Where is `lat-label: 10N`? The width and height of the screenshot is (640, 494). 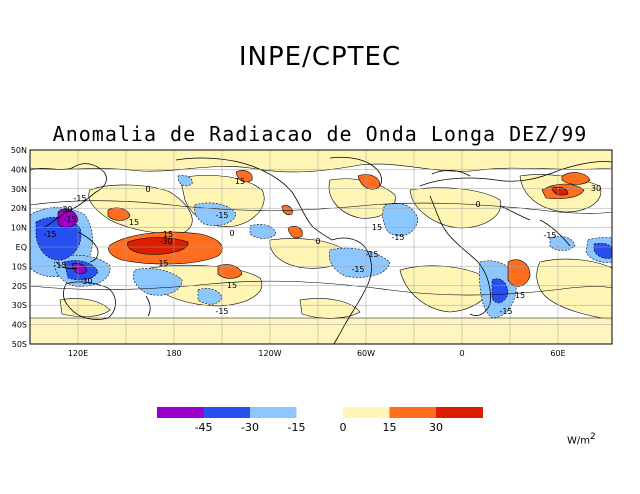 lat-label: 10N is located at coordinates (19, 228).